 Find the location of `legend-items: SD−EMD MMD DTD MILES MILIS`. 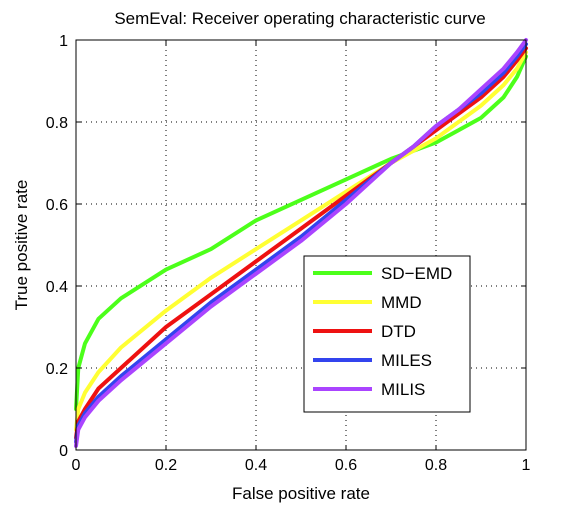

legend-items: SD−EMD MMD DTD MILES MILIS is located at coordinates (382, 331).